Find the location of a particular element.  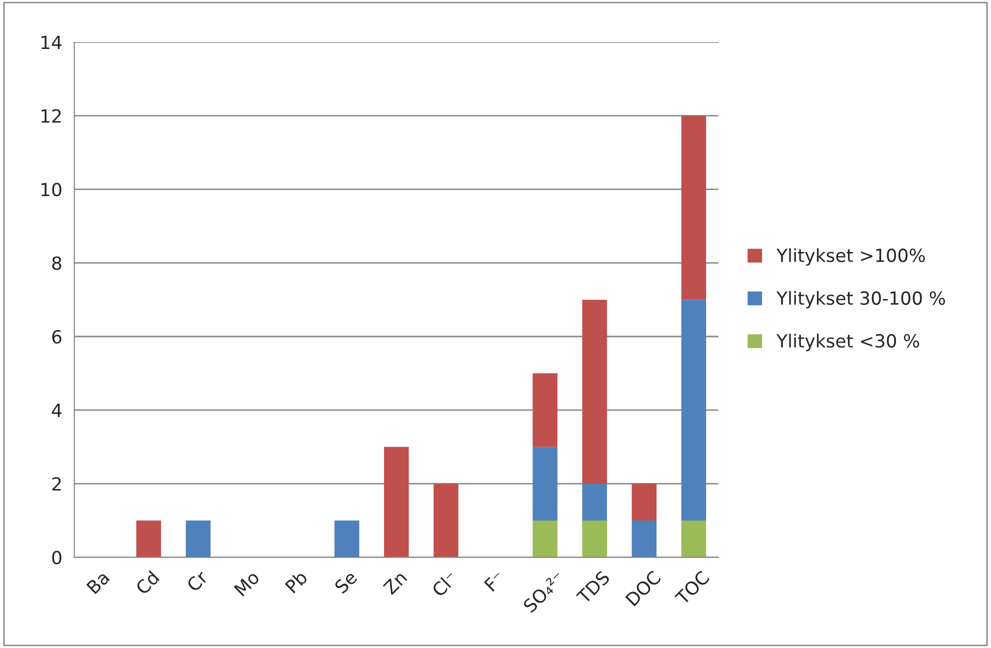

y-tick-label: 14 is located at coordinates (52, 42).